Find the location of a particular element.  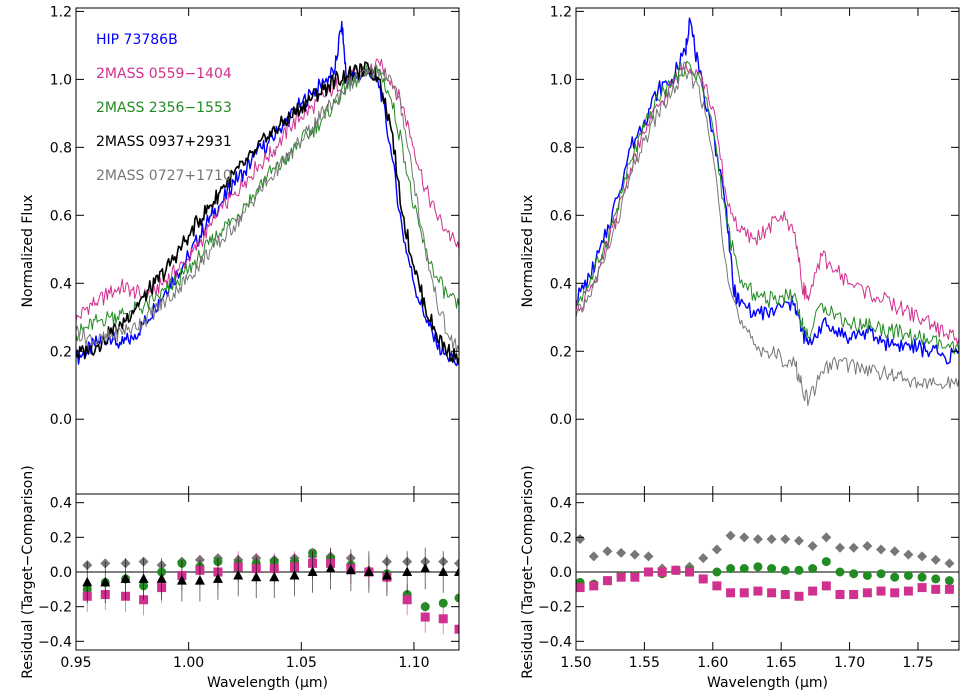

x-tick-label: 1.10 is located at coordinates (413, 663).